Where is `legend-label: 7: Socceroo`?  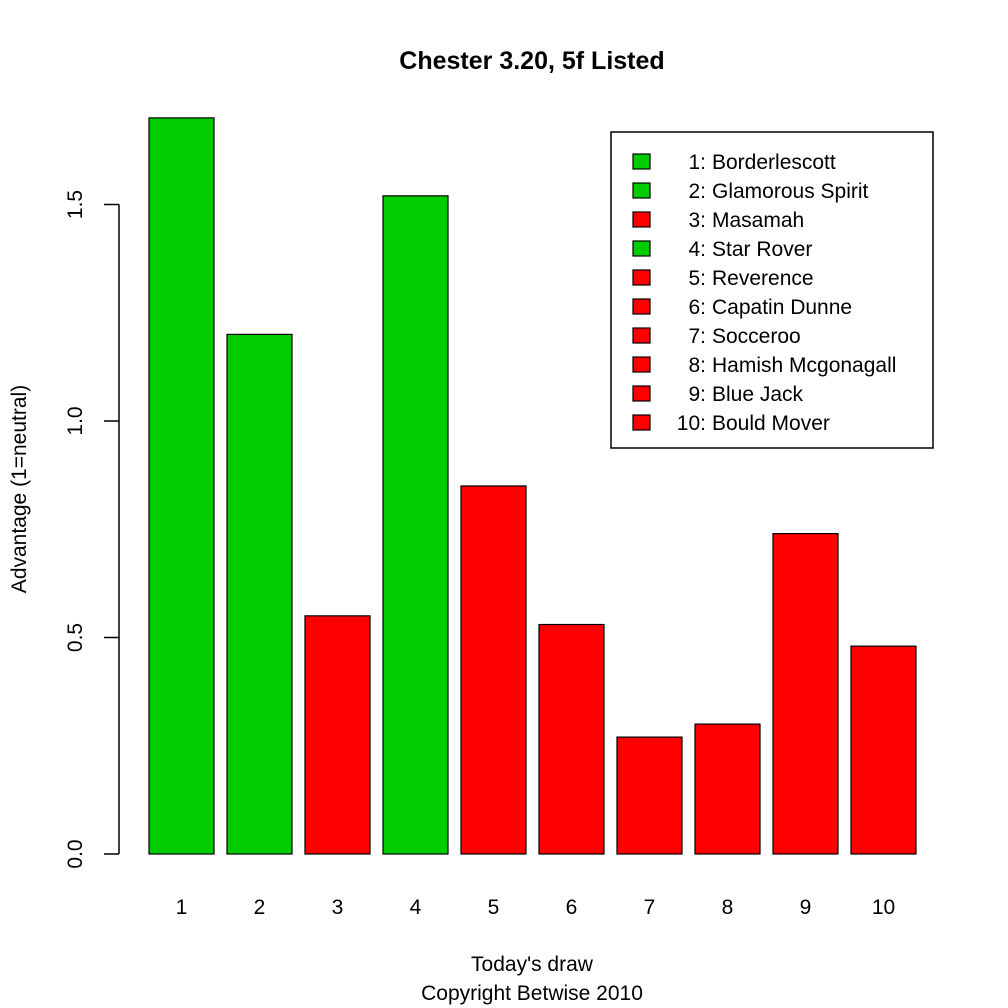 legend-label: 7: Socceroo is located at coordinates (744, 336).